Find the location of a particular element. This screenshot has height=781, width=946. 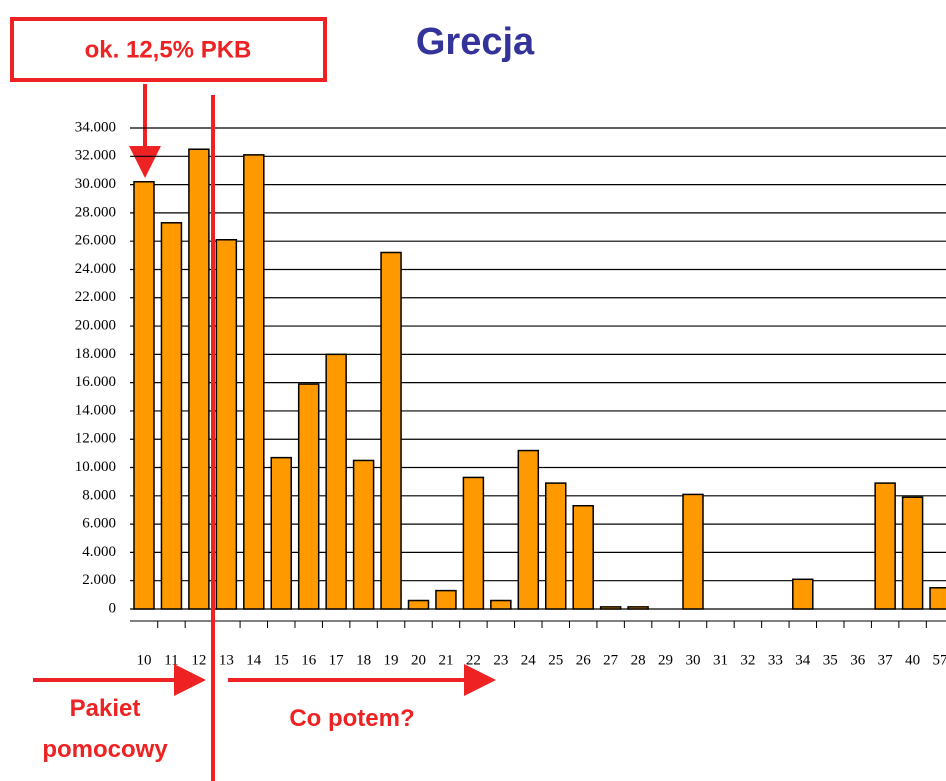

y-tick-label: 6.000 is located at coordinates (99, 524).